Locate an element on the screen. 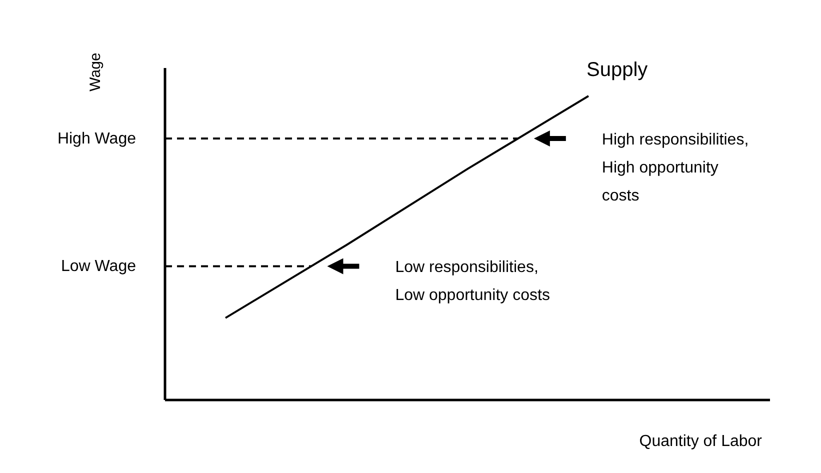 The image size is (821, 473). ref-line-label: Low Wage is located at coordinates (98, 267).